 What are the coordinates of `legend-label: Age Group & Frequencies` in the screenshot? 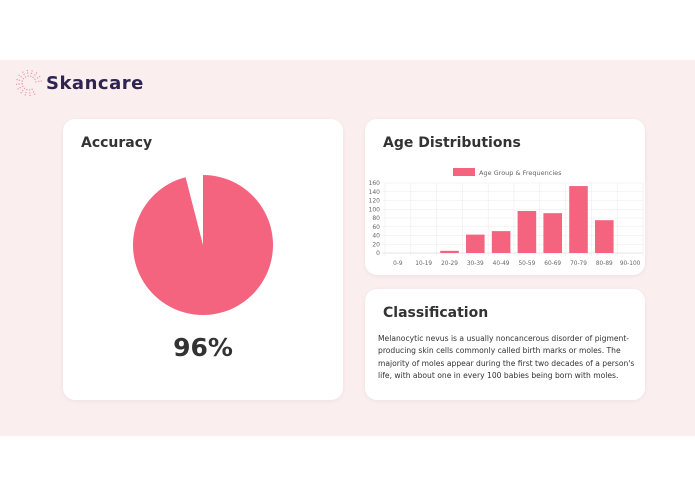 It's located at (520, 173).